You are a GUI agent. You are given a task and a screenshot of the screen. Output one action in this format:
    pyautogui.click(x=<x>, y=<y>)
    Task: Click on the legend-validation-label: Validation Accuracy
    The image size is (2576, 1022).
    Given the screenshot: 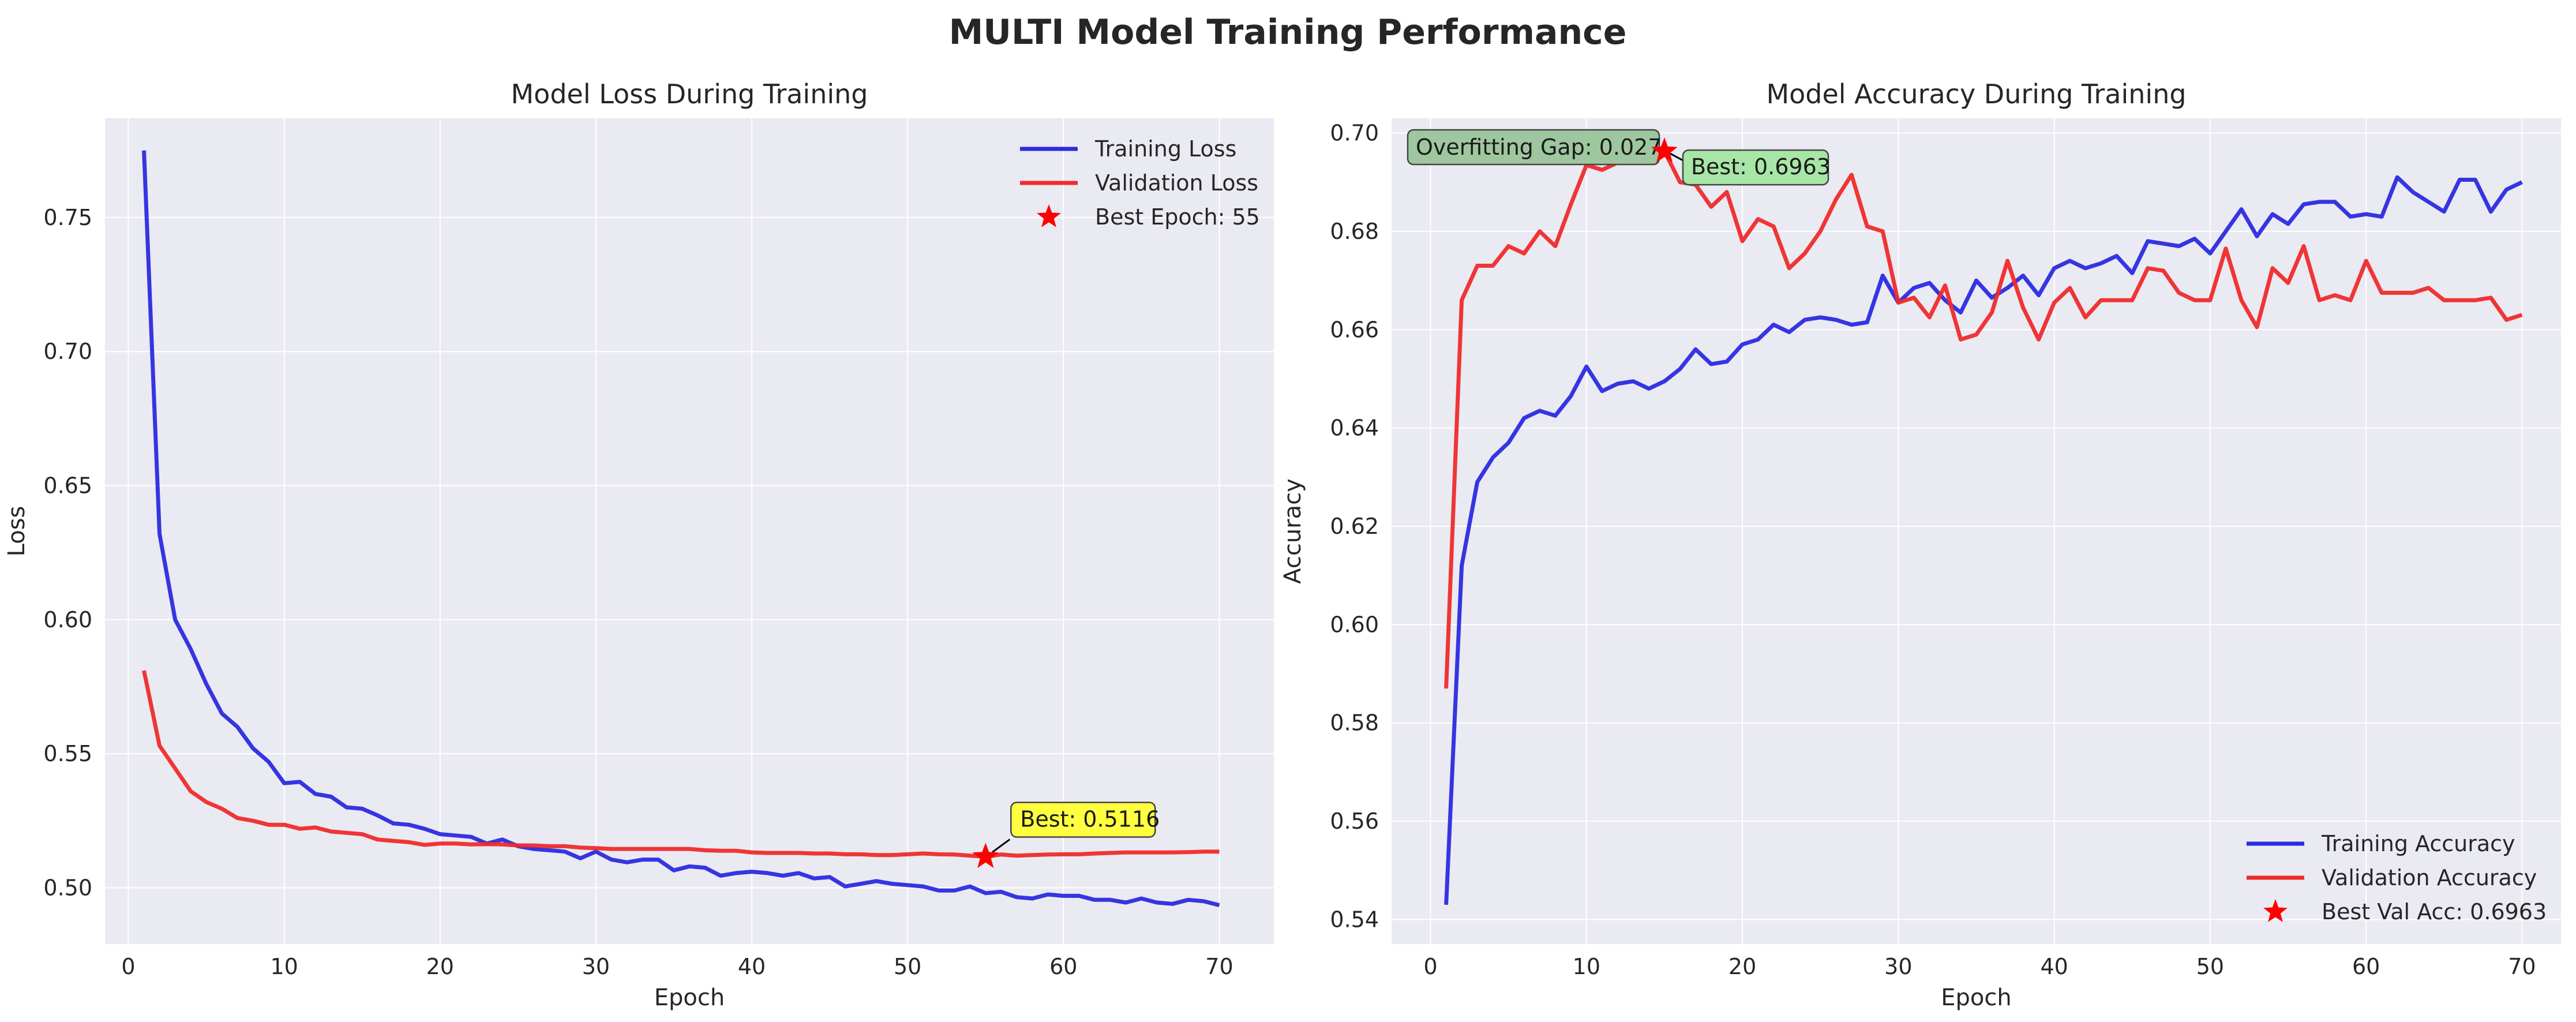 What is the action you would take?
    pyautogui.click(x=2429, y=878)
    